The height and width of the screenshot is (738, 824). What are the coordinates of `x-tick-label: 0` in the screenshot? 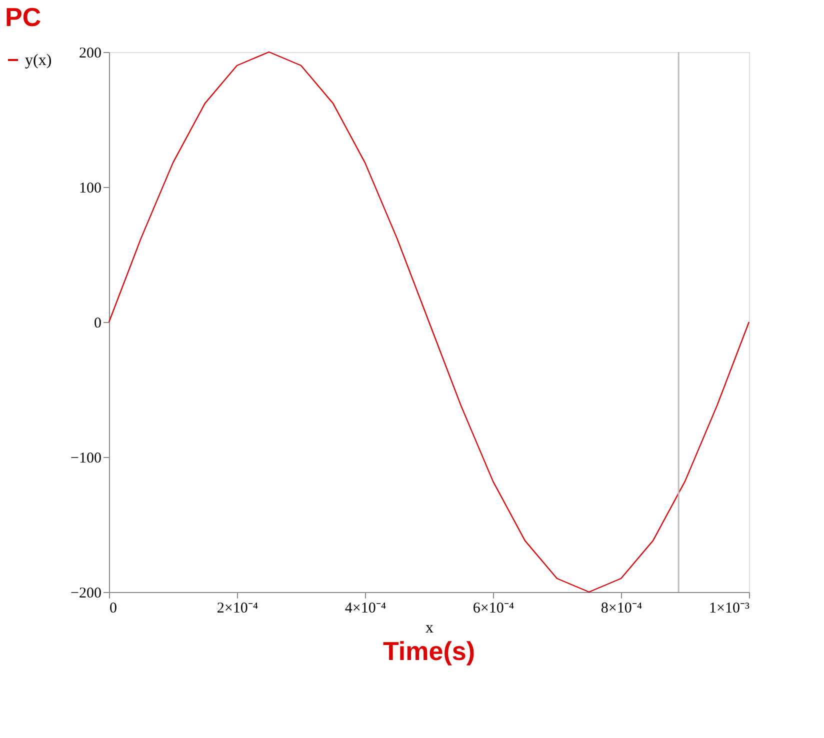 It's located at (113, 608).